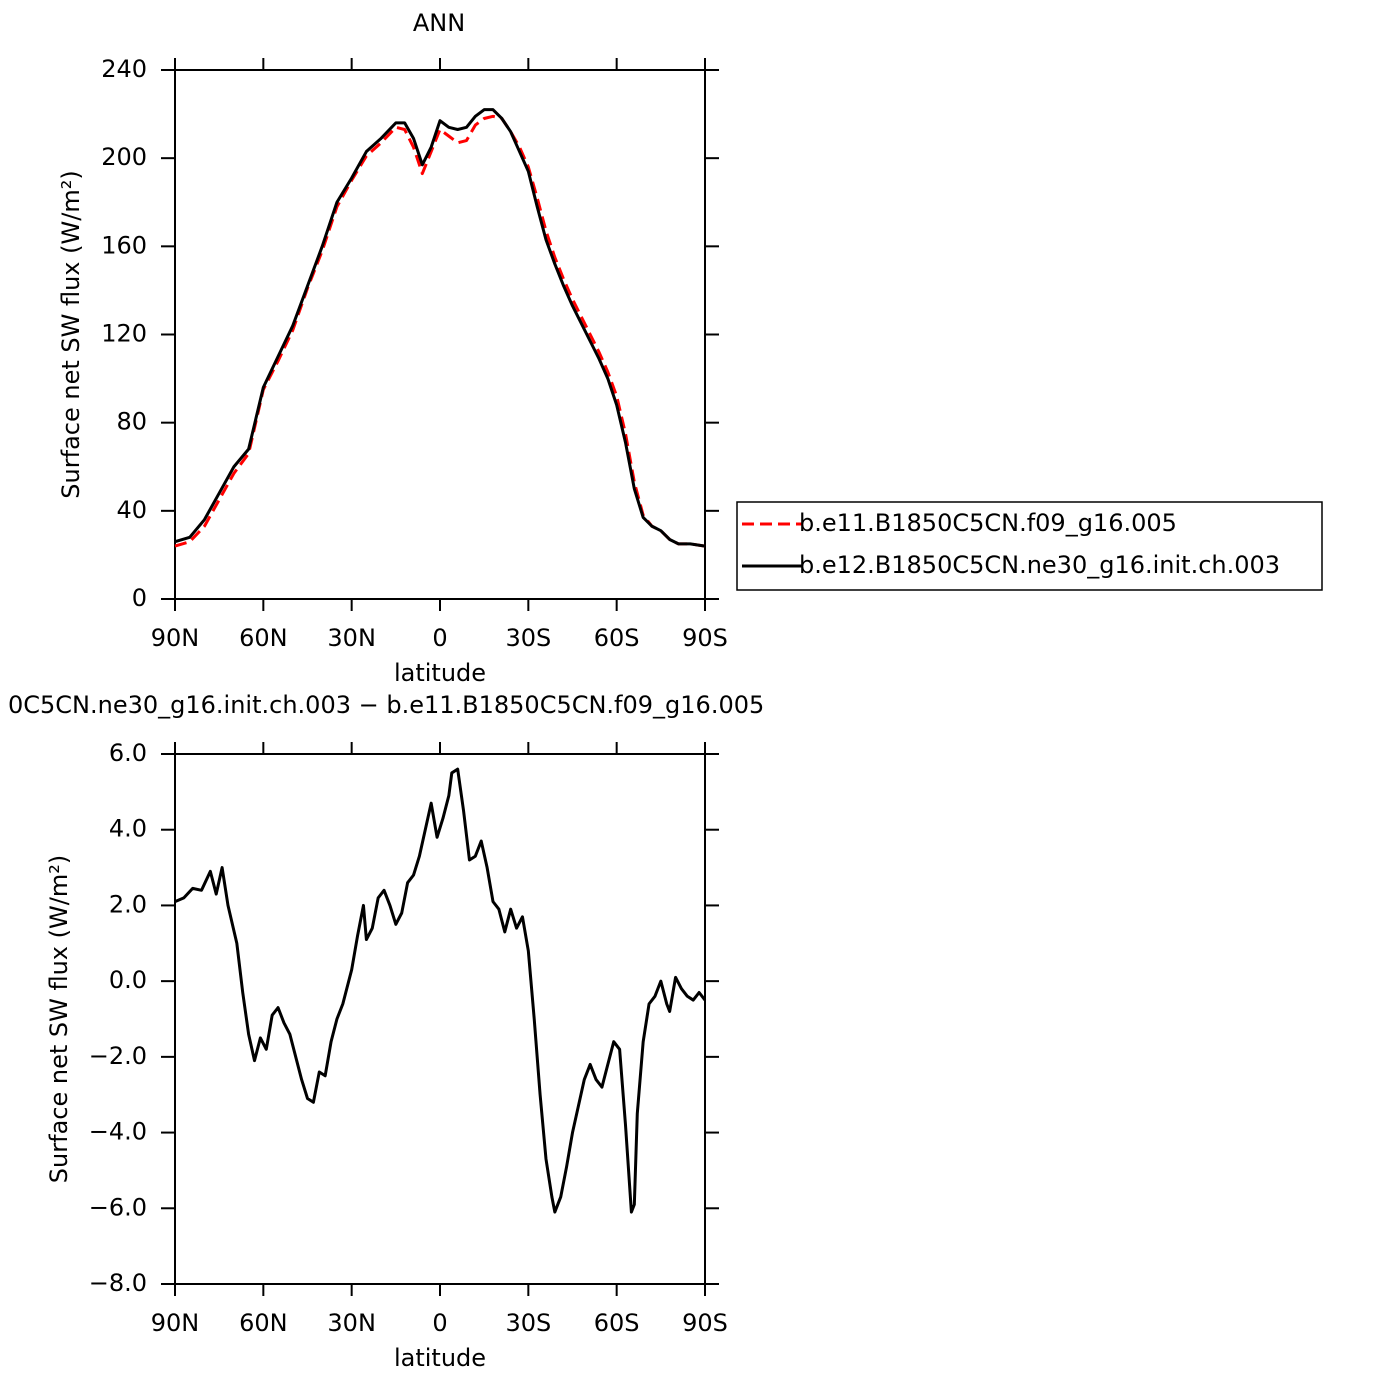  What do you see at coordinates (124, 334) in the screenshot?
I see `y-tick-label: 120` at bounding box center [124, 334].